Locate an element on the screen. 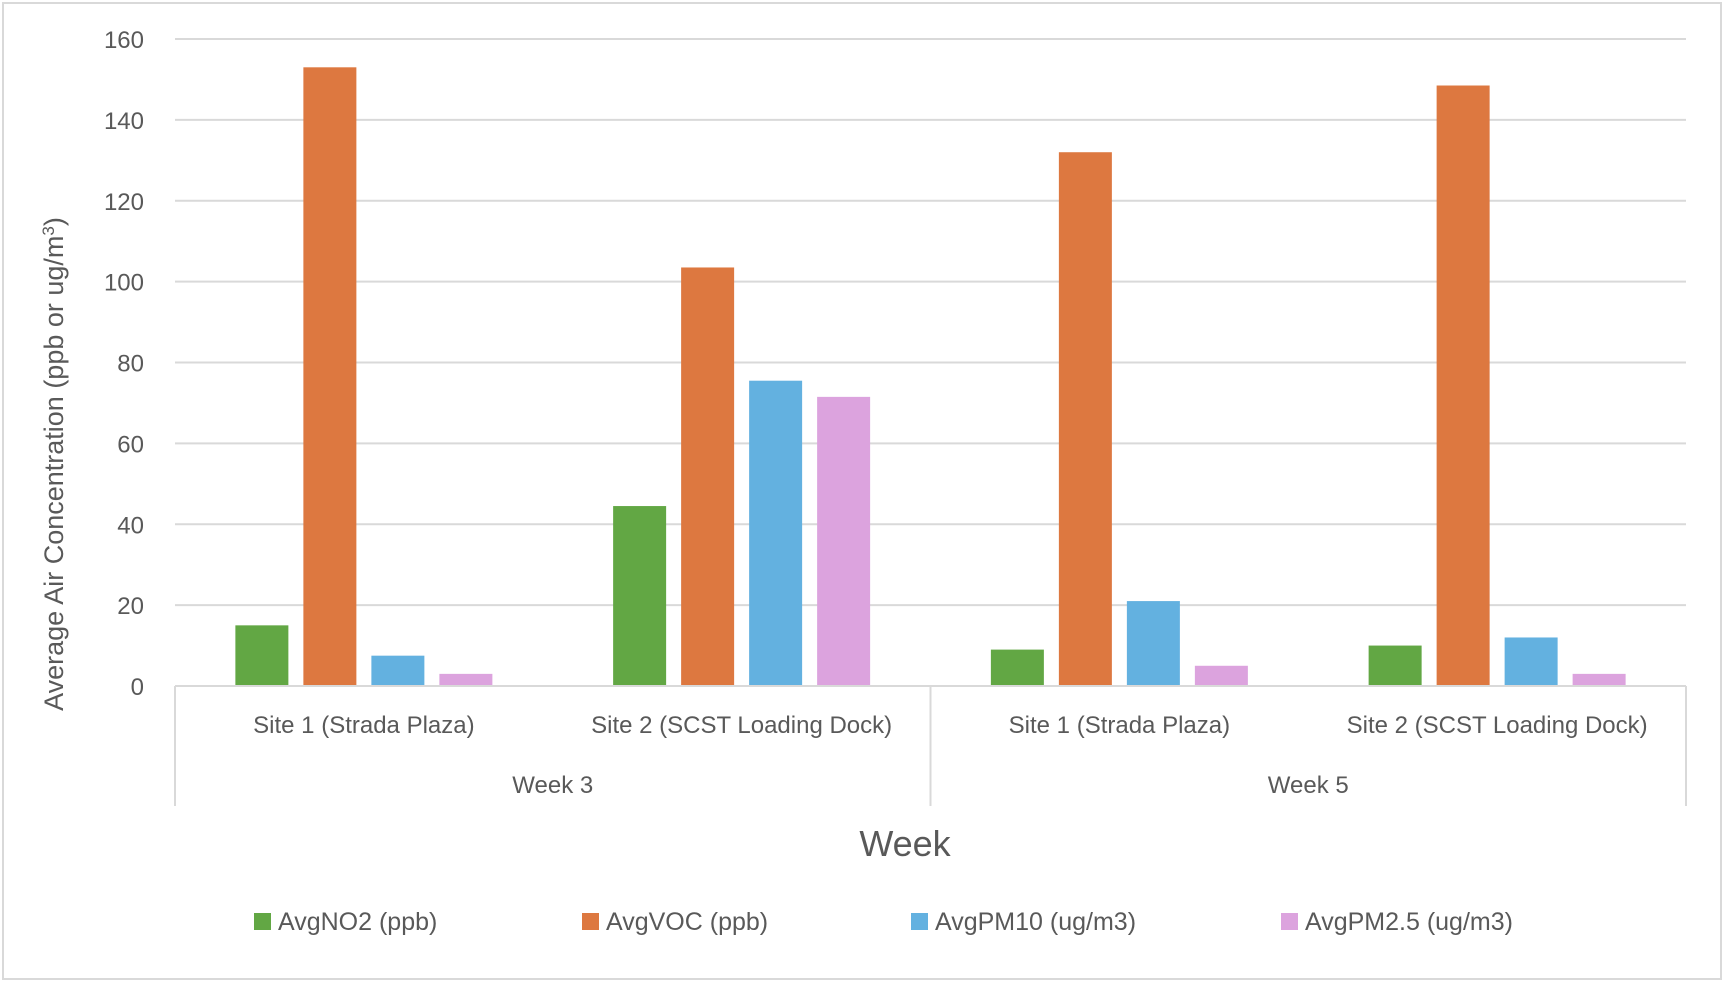  y-tick-label: 140 is located at coordinates (124, 121).